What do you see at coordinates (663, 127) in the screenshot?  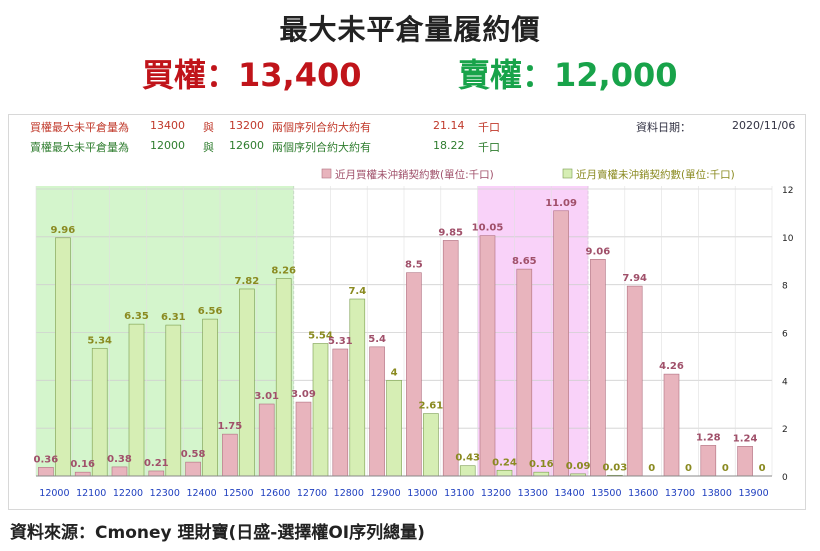 I see `date-label: 資料日期：` at bounding box center [663, 127].